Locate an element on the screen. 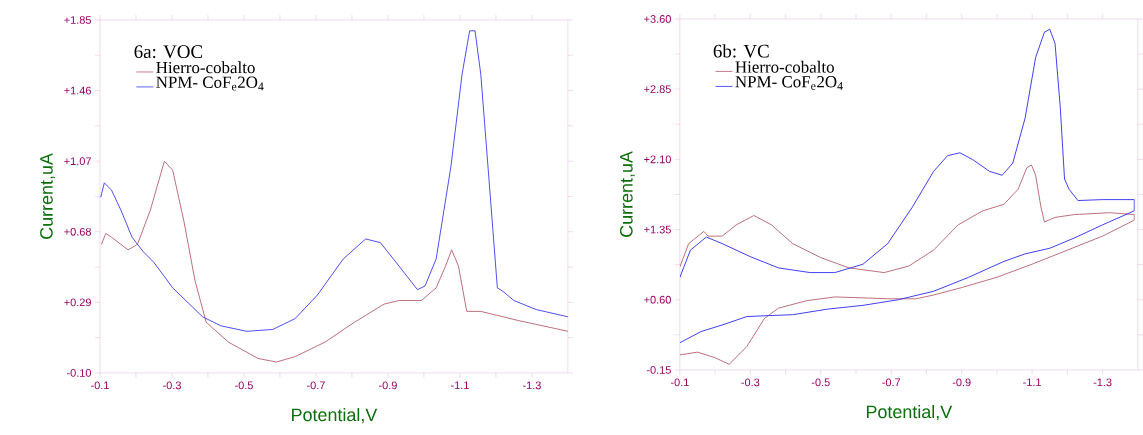 Image resolution: width=1143 pixels, height=435 pixels. y-tick-label: +3.60 is located at coordinates (657, 19).